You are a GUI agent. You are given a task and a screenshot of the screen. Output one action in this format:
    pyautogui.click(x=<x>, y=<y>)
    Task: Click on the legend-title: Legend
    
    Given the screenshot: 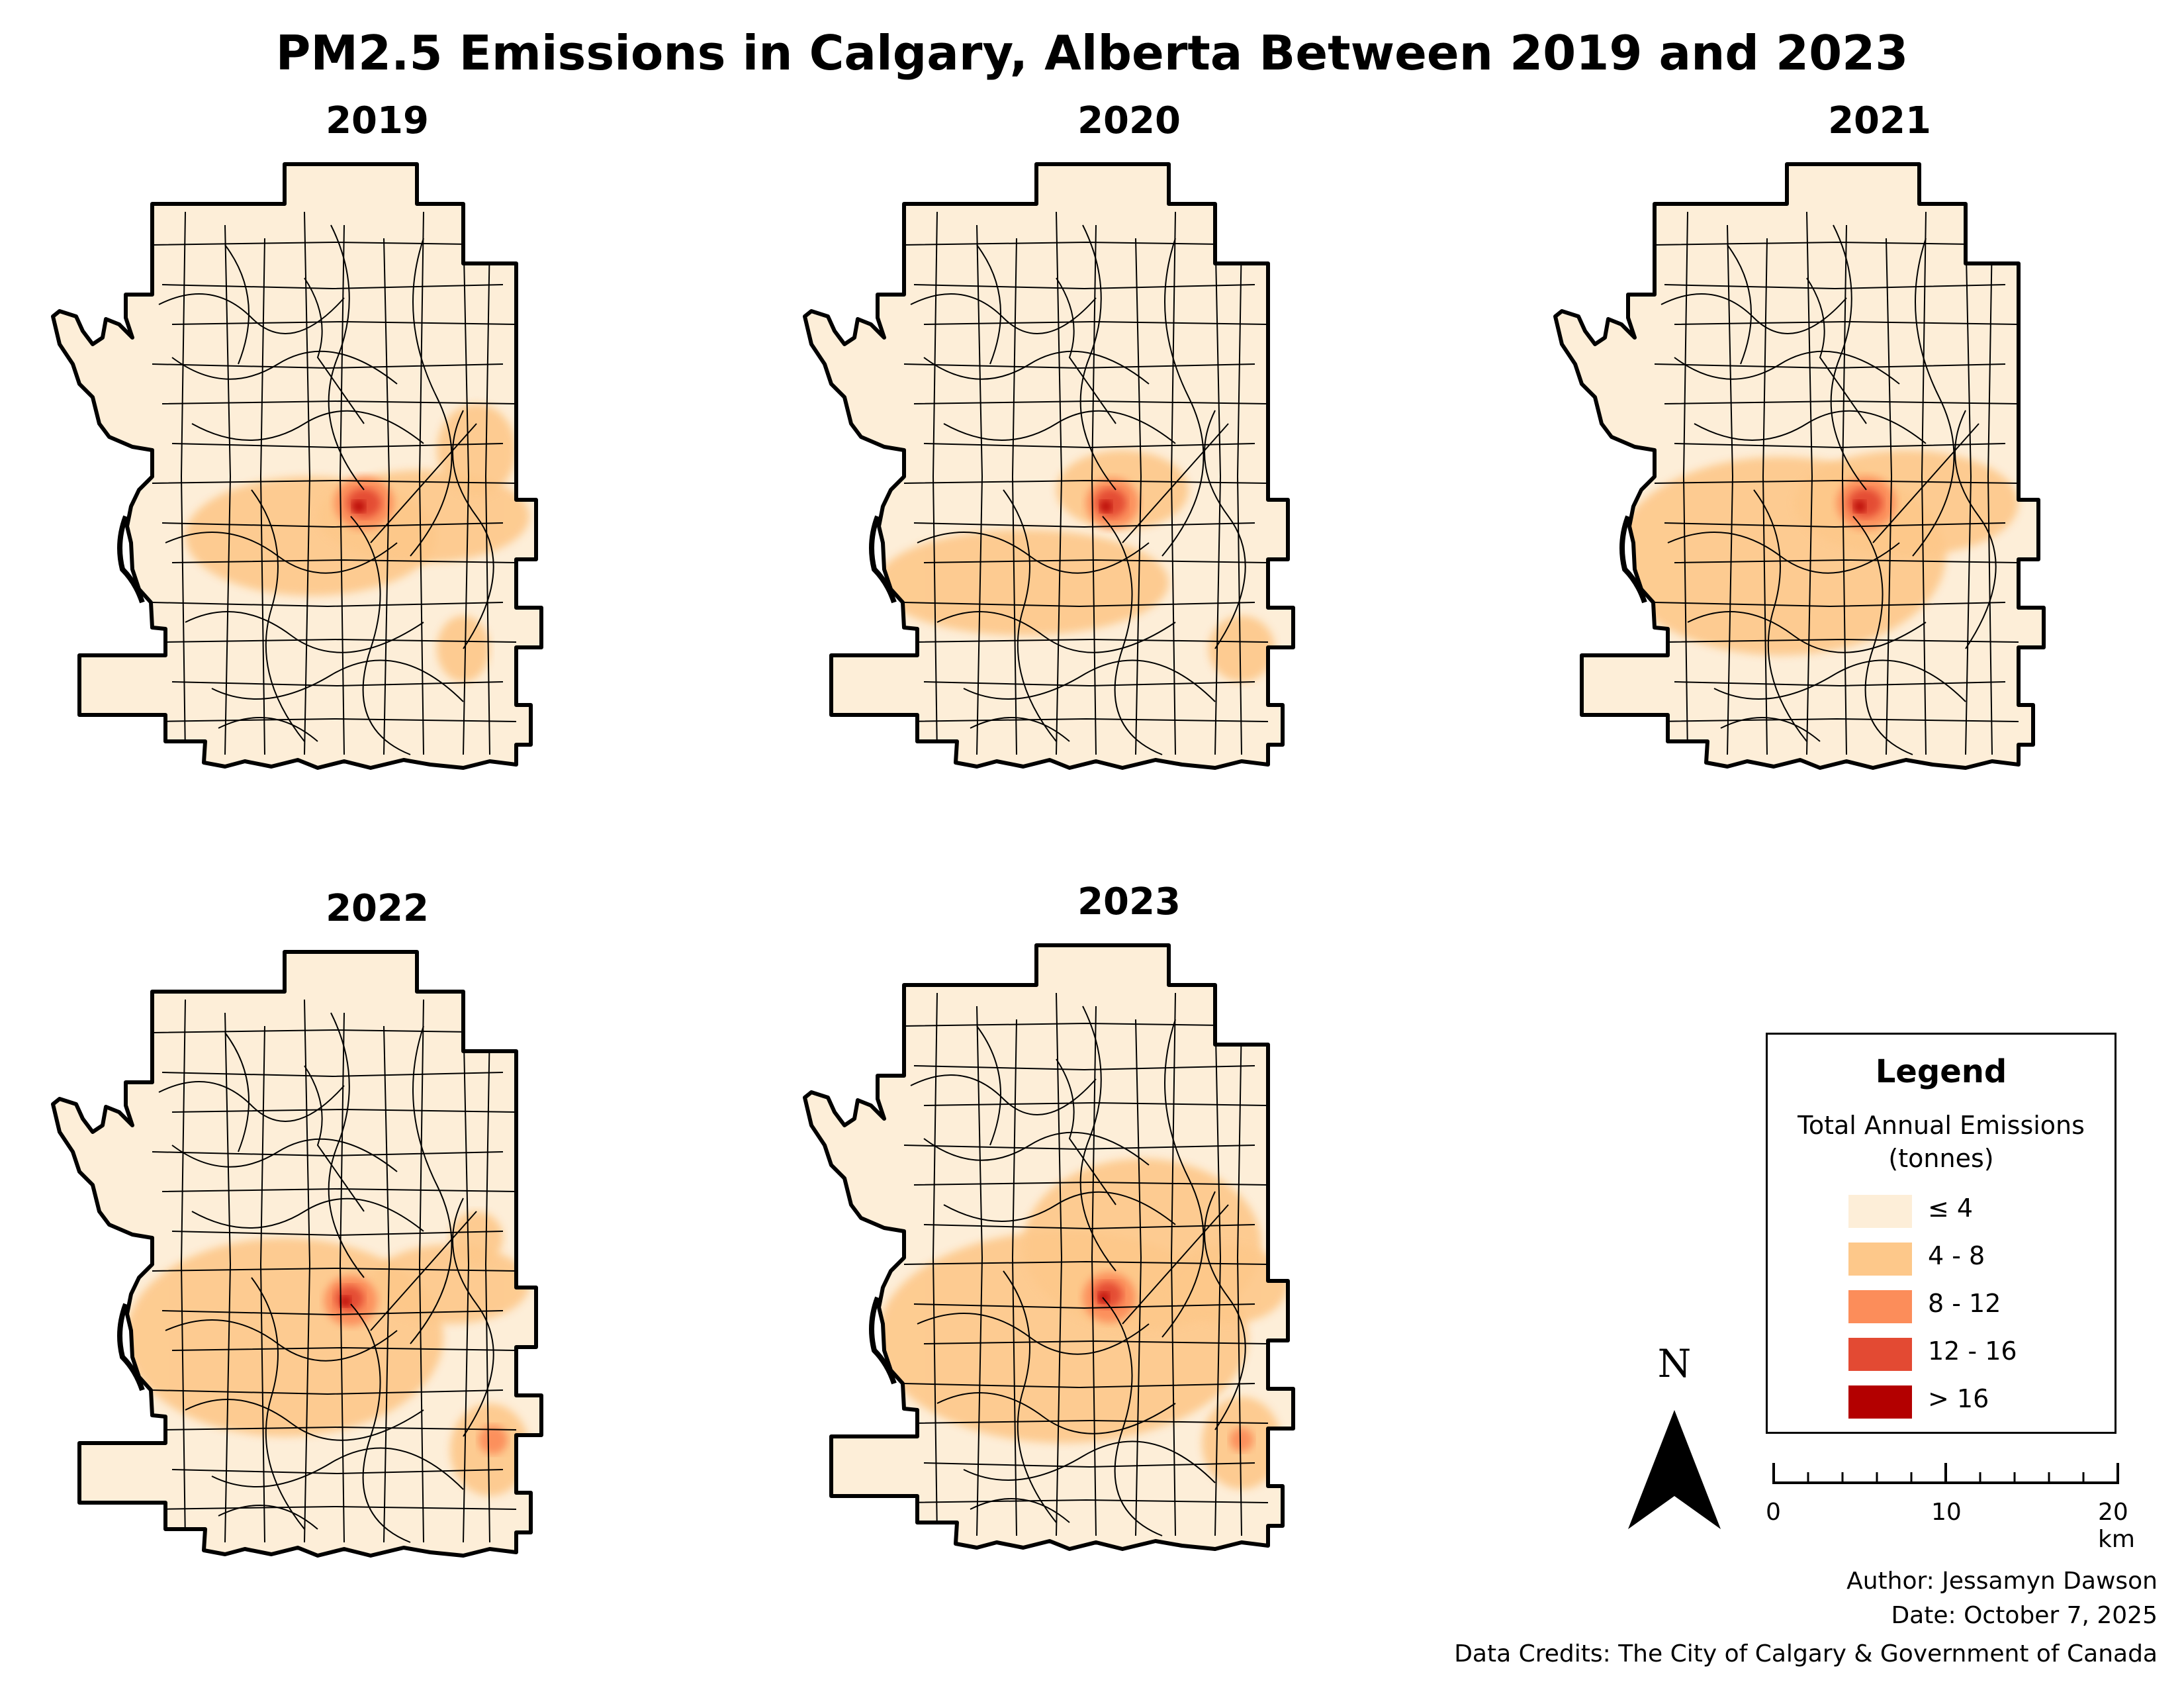 What is the action you would take?
    pyautogui.click(x=1941, y=1071)
    